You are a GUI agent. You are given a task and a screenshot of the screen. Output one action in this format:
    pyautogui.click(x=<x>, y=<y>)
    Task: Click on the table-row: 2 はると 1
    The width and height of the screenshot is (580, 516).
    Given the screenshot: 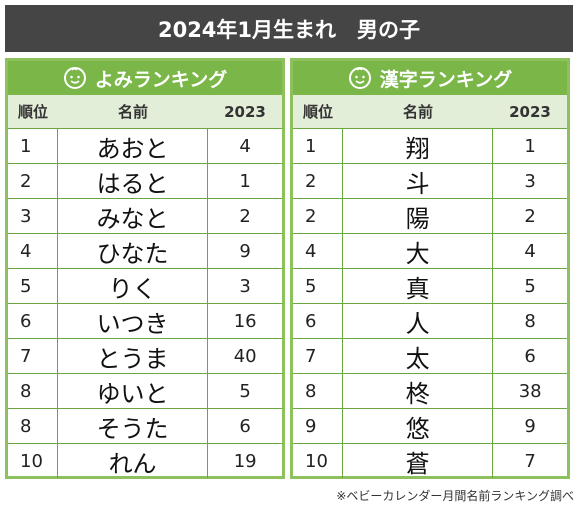 What is the action you would take?
    pyautogui.click(x=145, y=180)
    